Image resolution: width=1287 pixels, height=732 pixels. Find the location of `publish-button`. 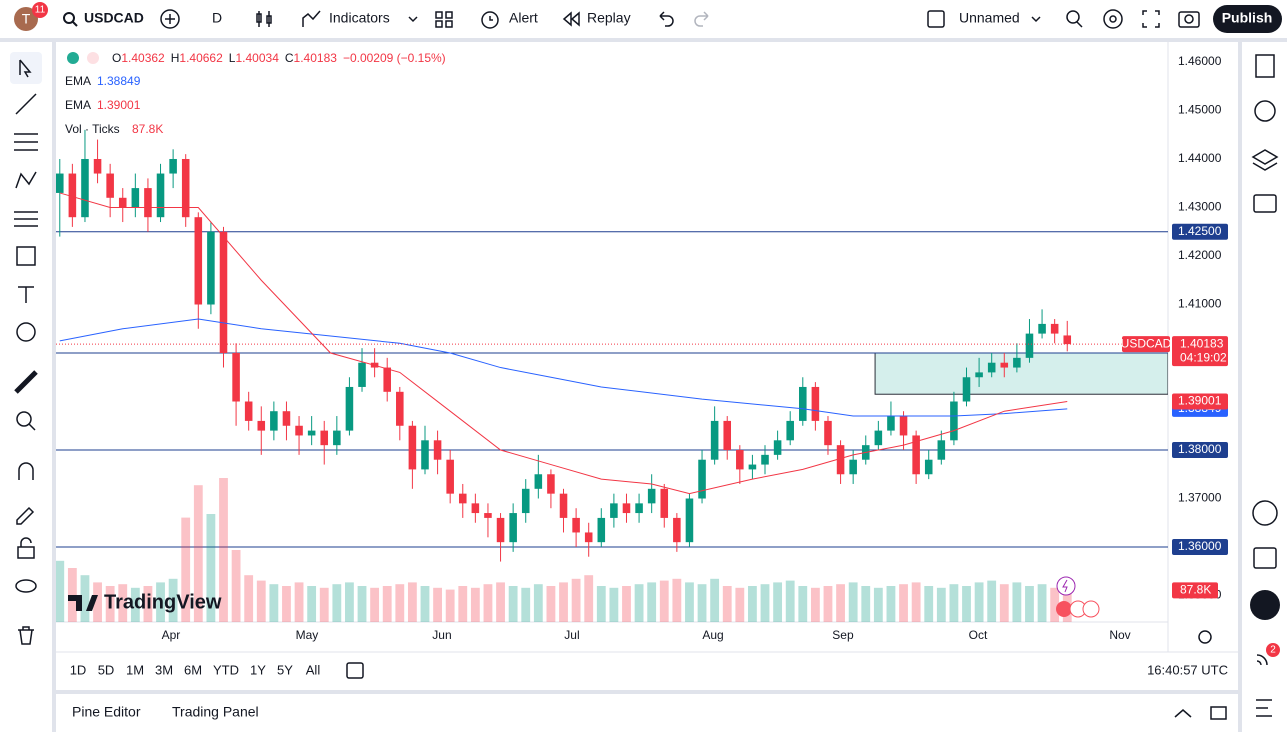

publish-button is located at coordinates (1247, 19).